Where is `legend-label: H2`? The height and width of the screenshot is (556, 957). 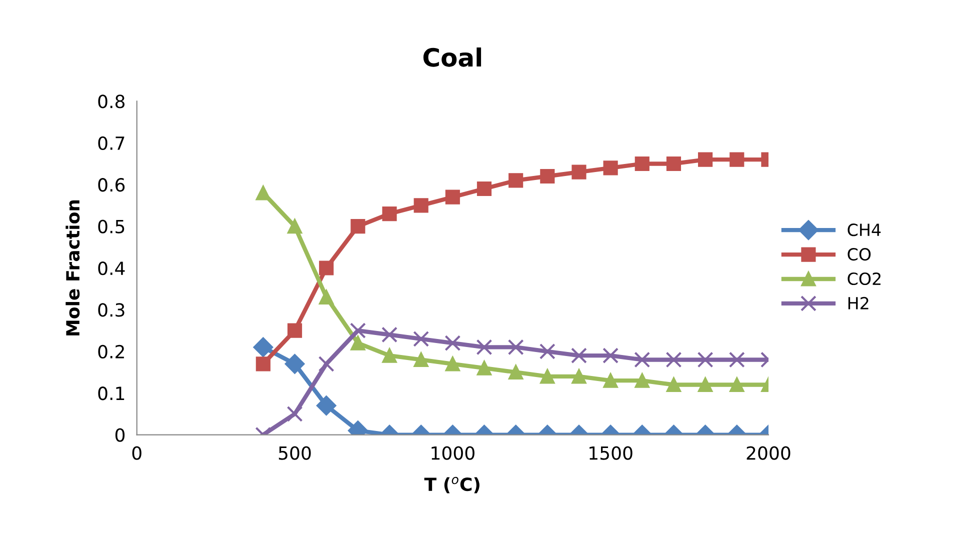 legend-label: H2 is located at coordinates (858, 303).